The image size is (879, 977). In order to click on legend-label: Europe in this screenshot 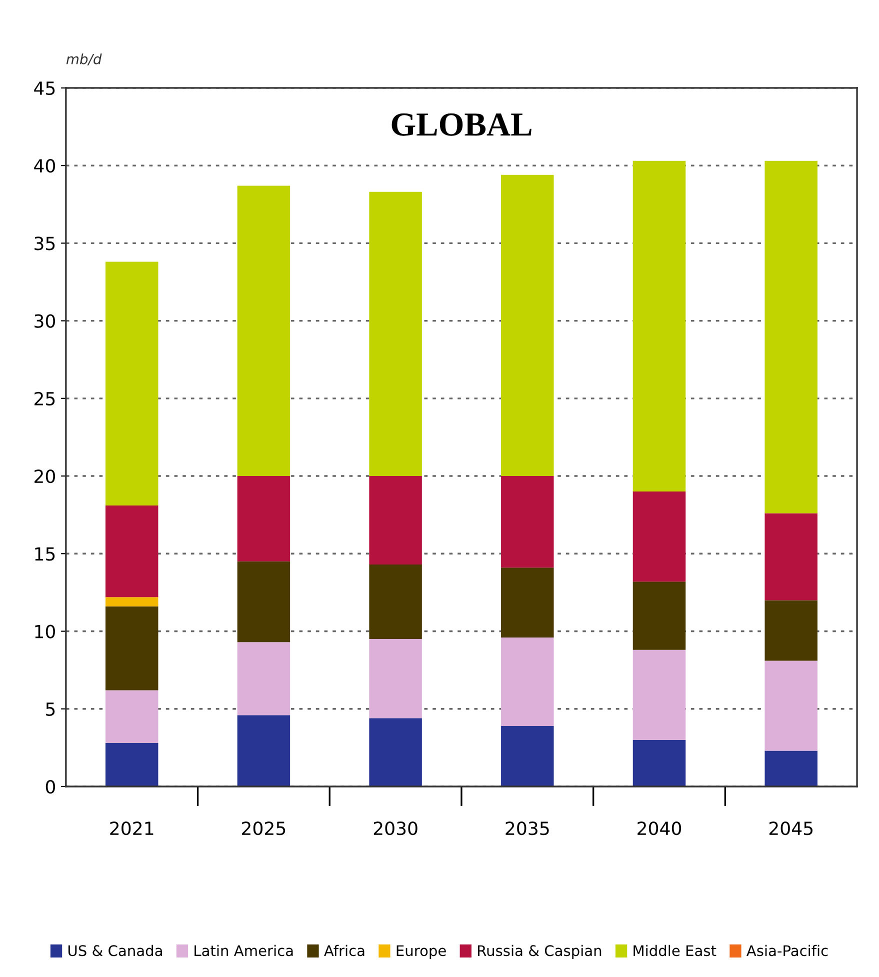, I will do `click(421, 952)`.